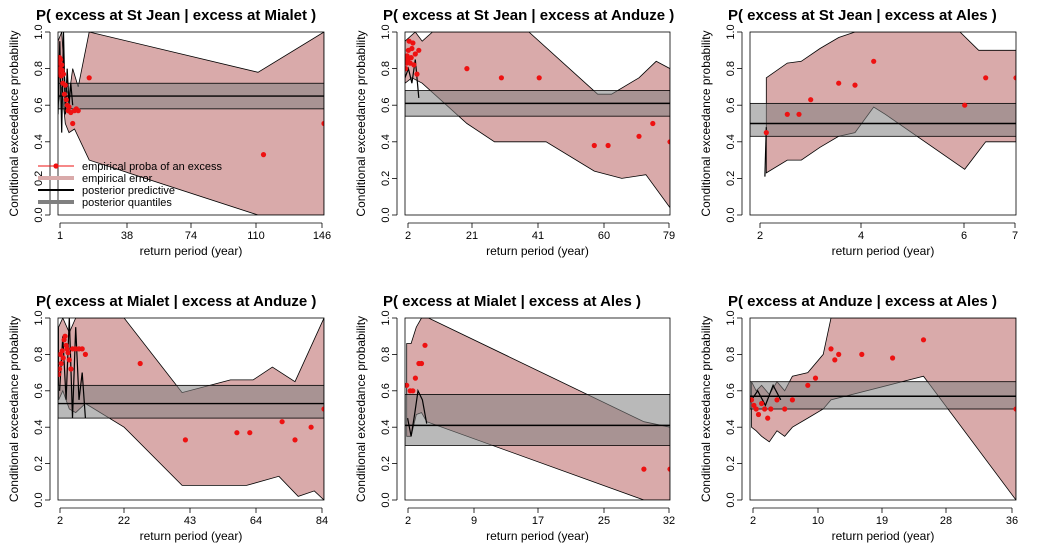 This screenshot has height=546, width=1042. Describe the element at coordinates (882, 521) in the screenshot. I see `x-tick-label: 19` at that location.